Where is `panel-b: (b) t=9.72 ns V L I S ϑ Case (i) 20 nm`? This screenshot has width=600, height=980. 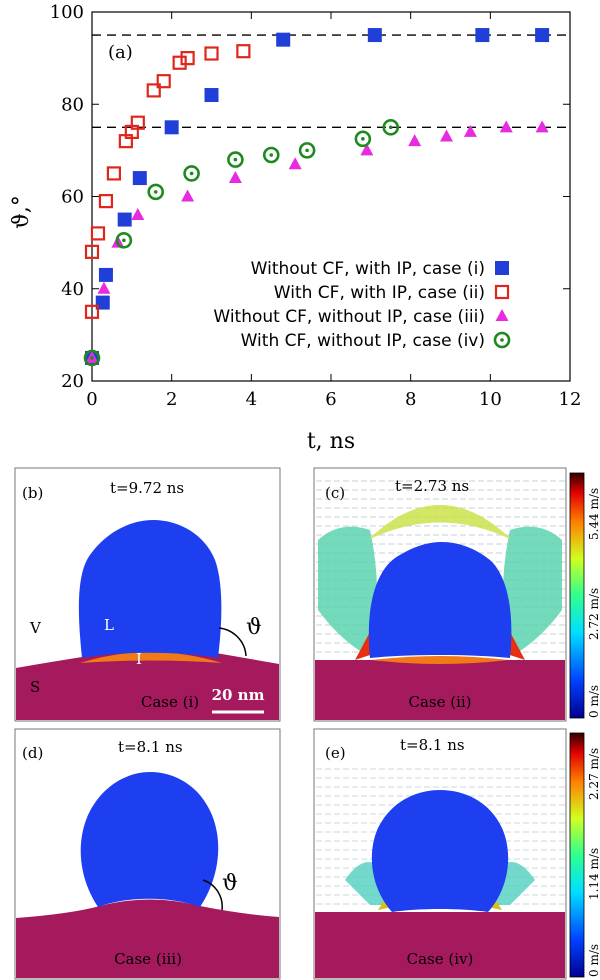
panel-b: (b) t=9.72 ns V L I S ϑ Case (i) 20 nm is located at coordinates (147, 594).